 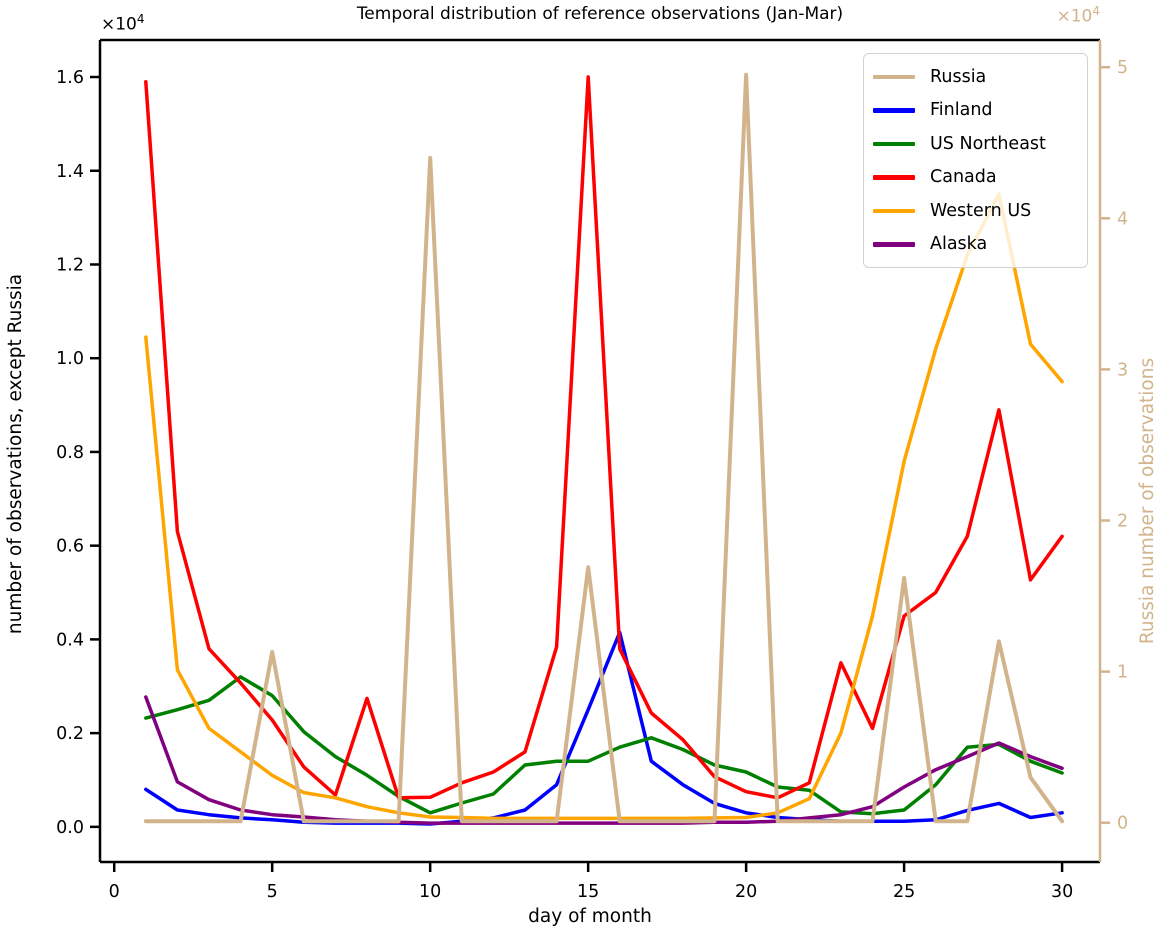 I want to click on legend-entry-us-northeast: US Northeast, so click(x=980, y=144).